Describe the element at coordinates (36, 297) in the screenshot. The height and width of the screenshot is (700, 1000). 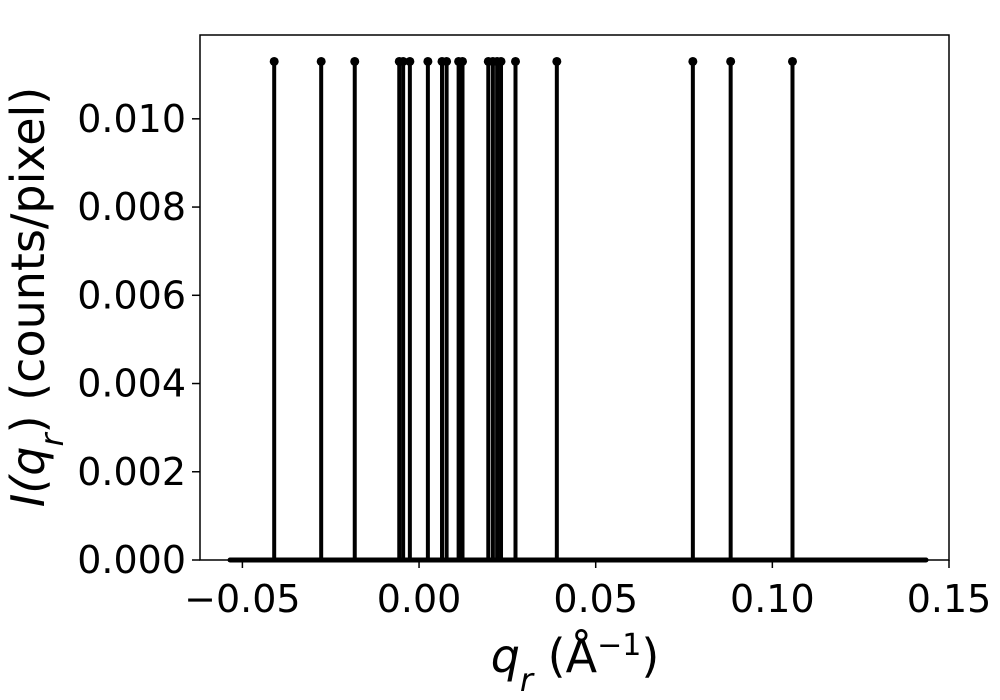
I see `y-axis-label: I(qr) (counts/pixel)` at that location.